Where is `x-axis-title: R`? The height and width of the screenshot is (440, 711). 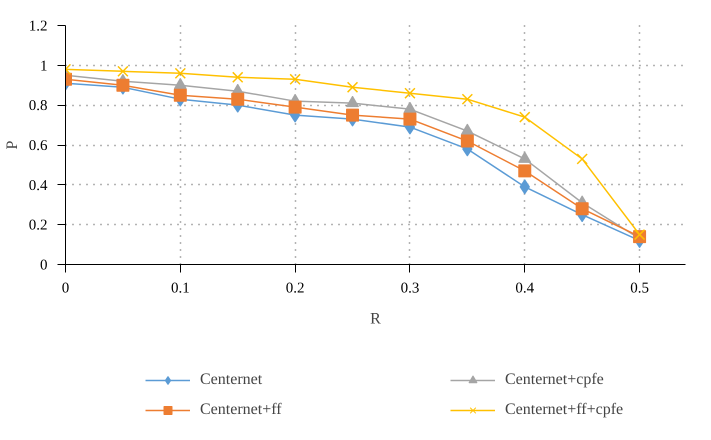
x-axis-title: R is located at coordinates (376, 319).